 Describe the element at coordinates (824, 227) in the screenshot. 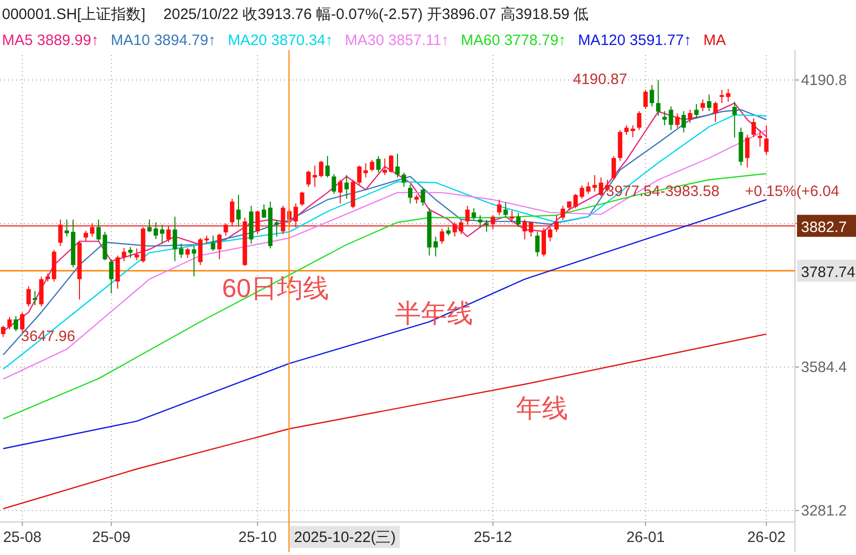

I see `ref-line-label: 3882.7` at that location.